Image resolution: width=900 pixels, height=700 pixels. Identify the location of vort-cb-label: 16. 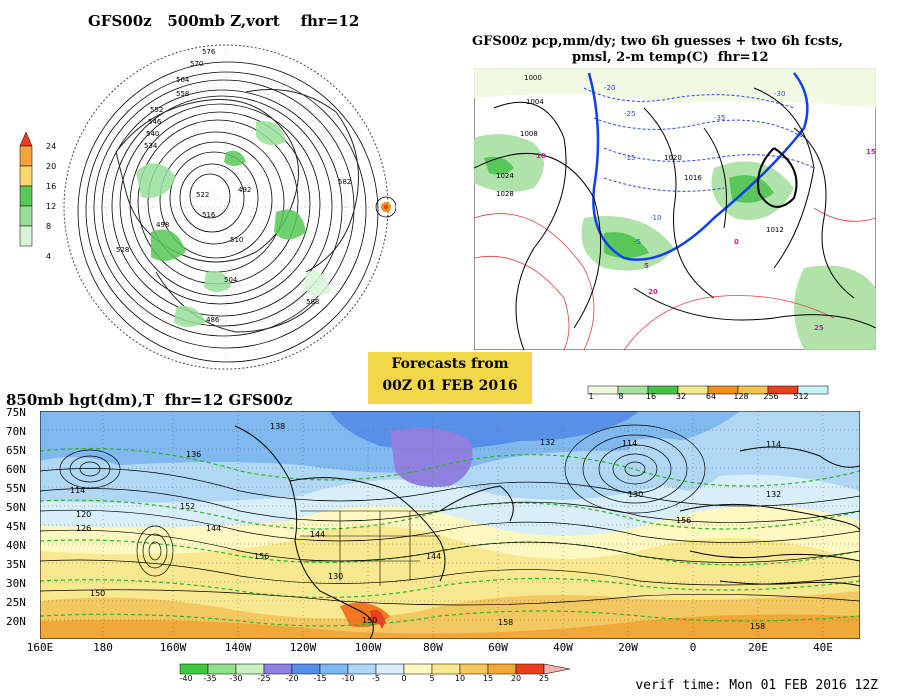
(51, 186).